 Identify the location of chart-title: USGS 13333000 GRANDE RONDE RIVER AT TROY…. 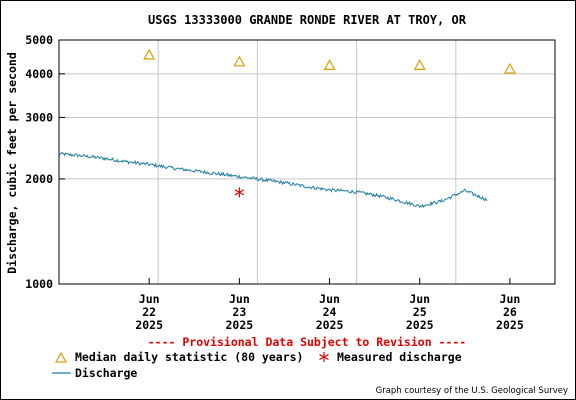
(307, 20).